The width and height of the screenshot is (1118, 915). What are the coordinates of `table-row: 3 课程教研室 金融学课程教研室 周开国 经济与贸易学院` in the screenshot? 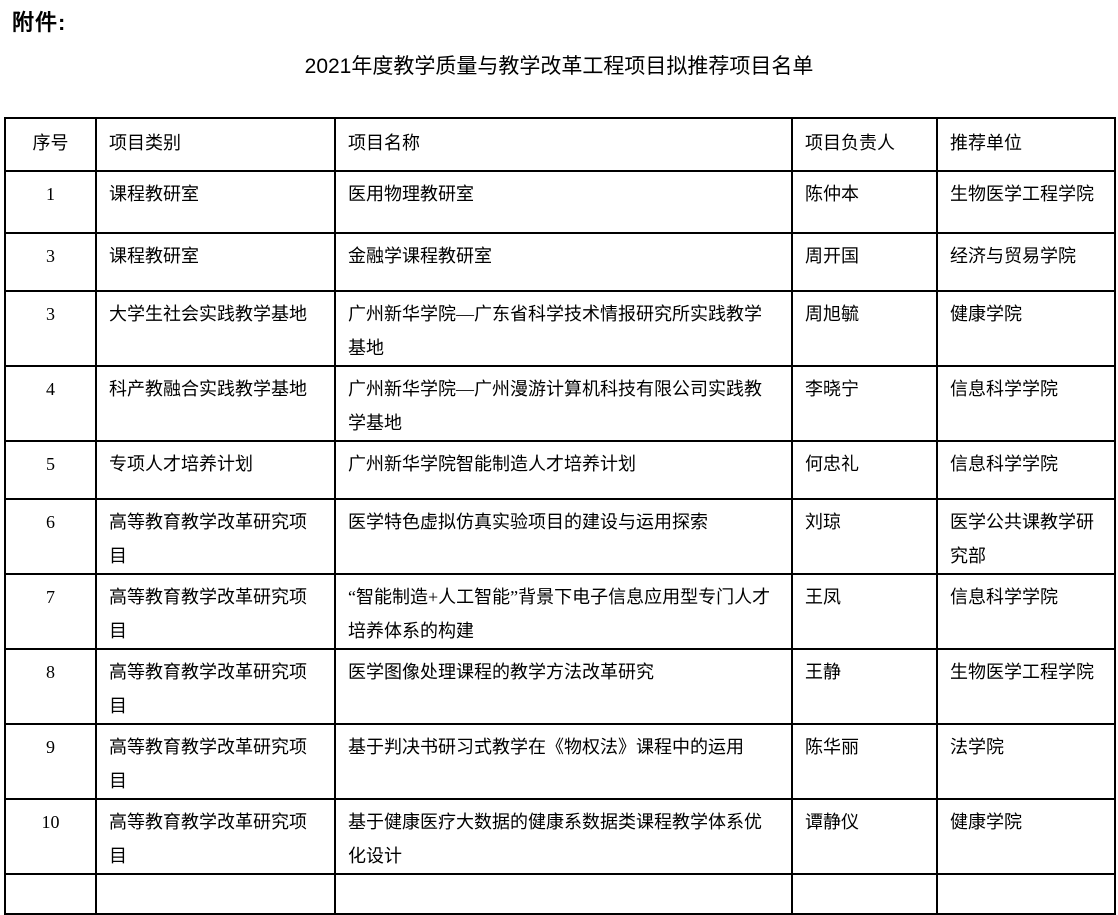 It's located at (560, 262).